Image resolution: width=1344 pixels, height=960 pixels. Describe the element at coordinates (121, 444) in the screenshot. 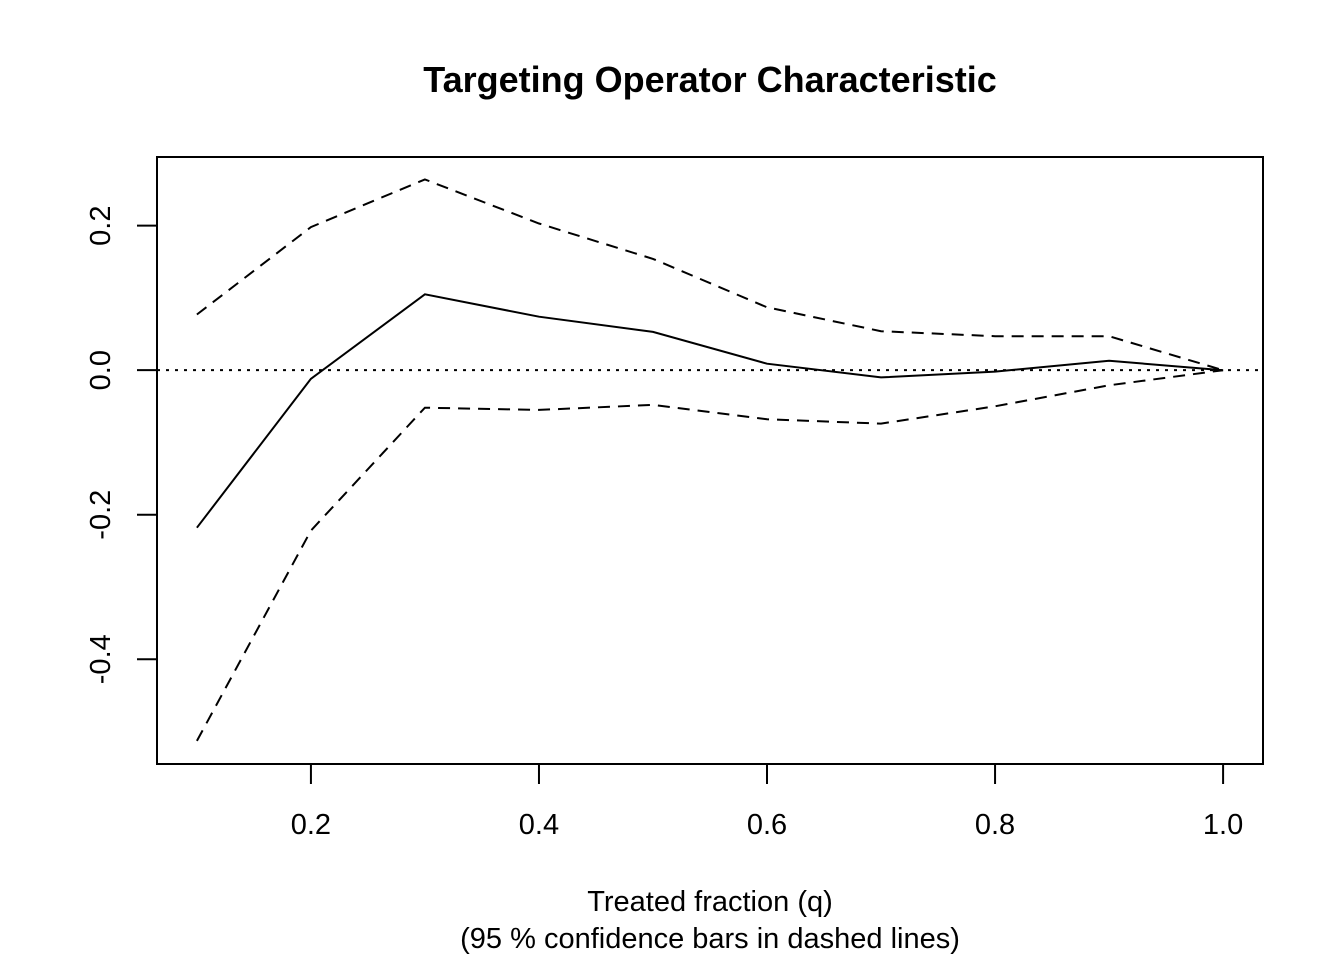

I see `y-axis: -0.4 -0.2 0.0 0.2` at that location.